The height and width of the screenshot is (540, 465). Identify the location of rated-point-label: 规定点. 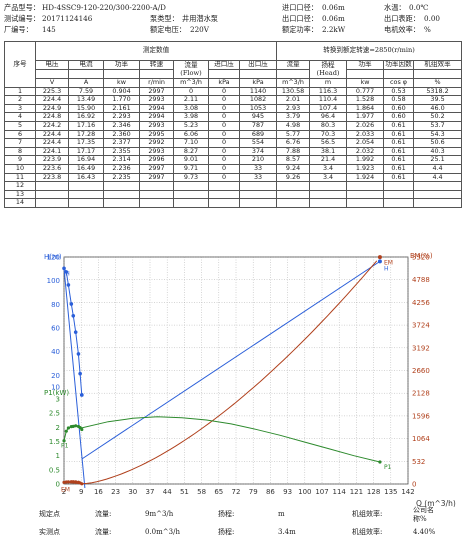
(49, 514).